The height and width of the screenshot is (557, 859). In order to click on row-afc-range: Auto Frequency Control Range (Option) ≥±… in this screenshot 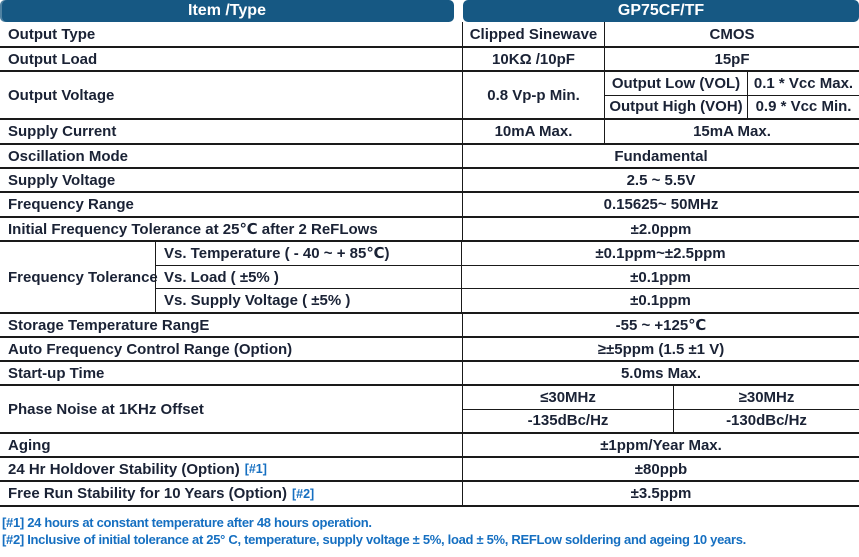, I will do `click(429, 348)`.